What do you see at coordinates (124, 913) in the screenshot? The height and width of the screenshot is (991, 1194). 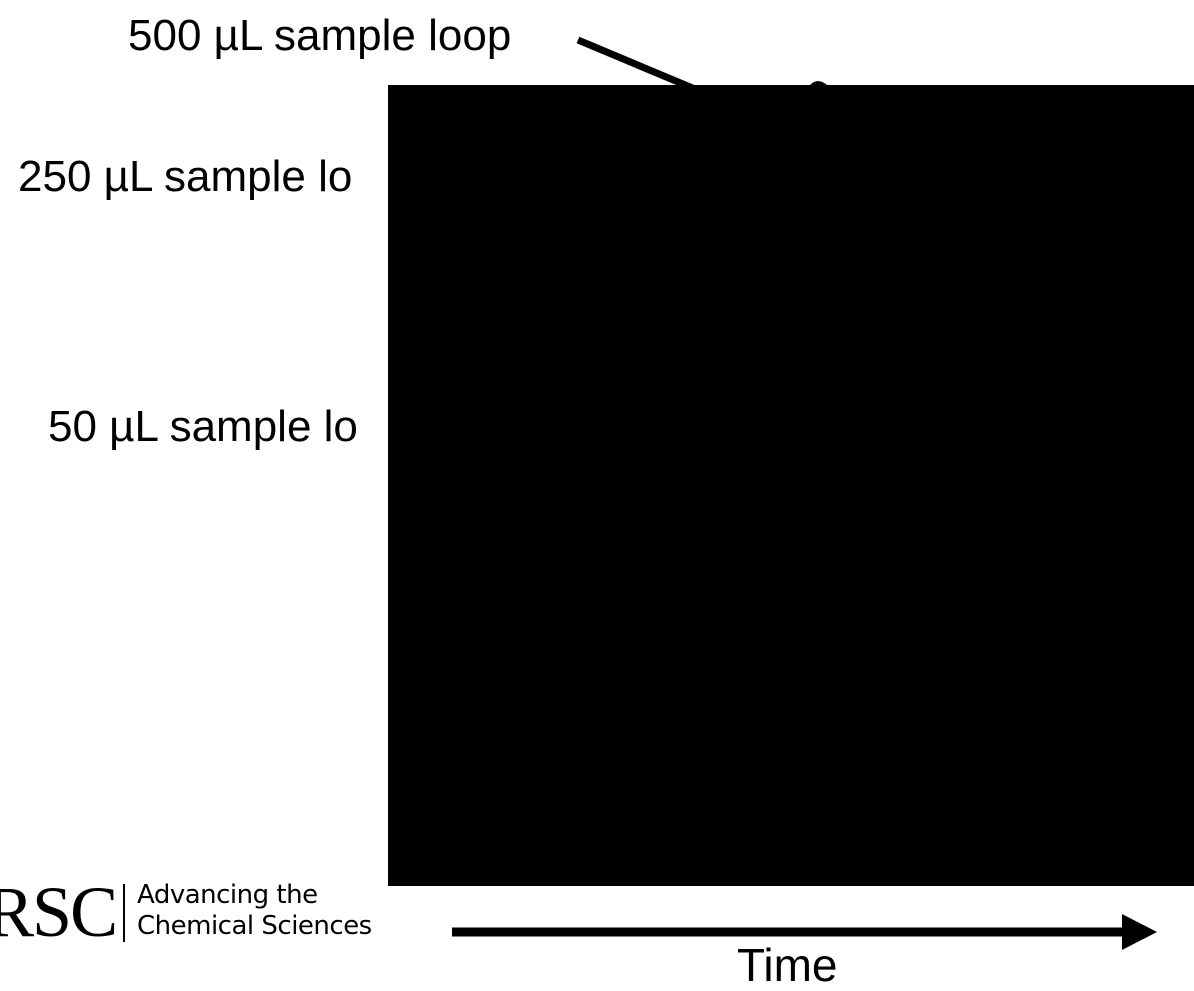 I see `rsc-logo-divider` at bounding box center [124, 913].